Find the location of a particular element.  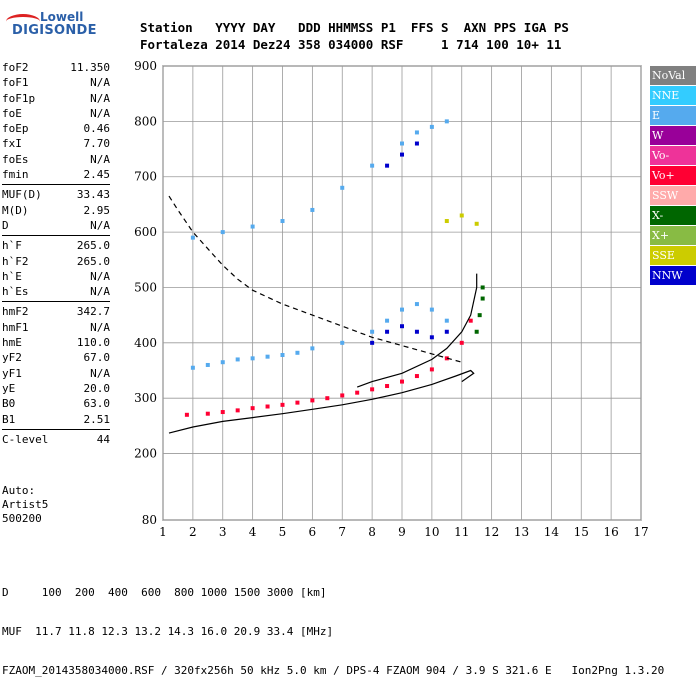

legend-item: E is located at coordinates (673, 115).